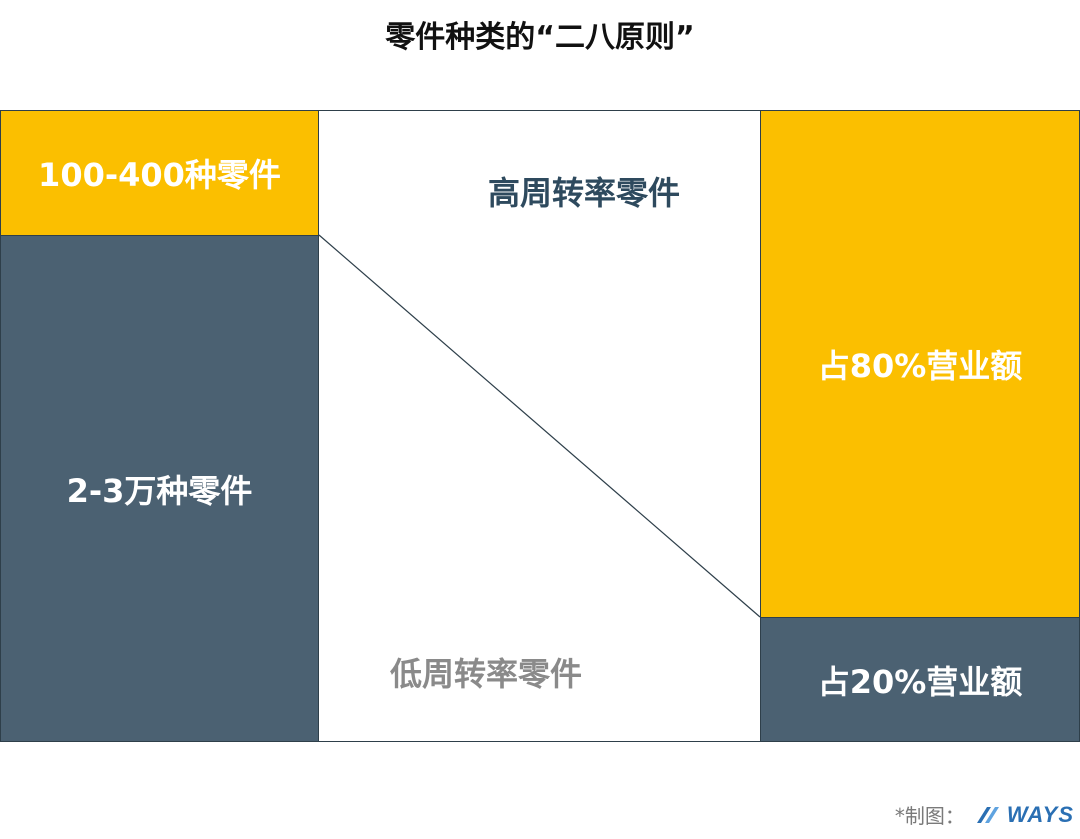 Image resolution: width=1080 pixels, height=839 pixels. Describe the element at coordinates (540, 37) in the screenshot. I see `diagram-title: 零件种类的“二八原则”` at that location.